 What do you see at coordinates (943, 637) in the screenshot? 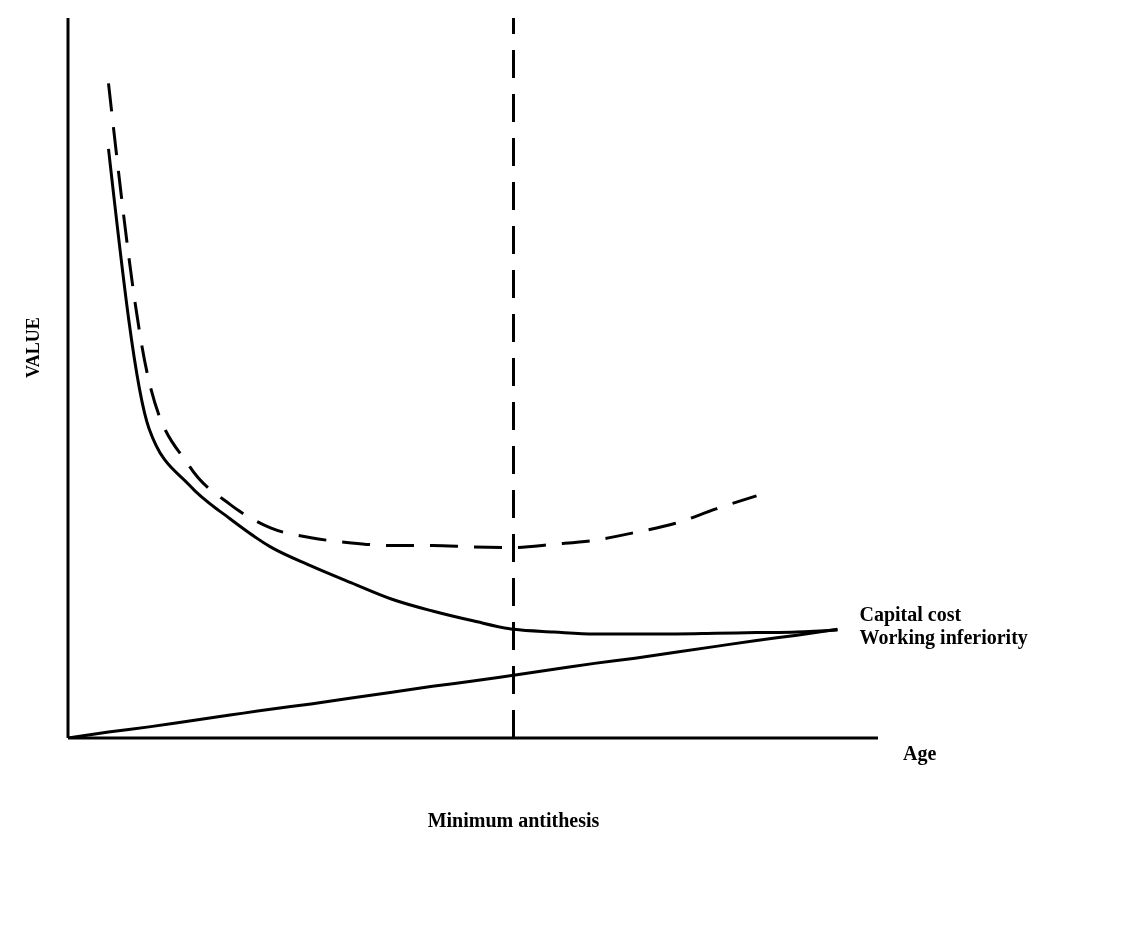
I see `series-label: Working inferiority` at bounding box center [943, 637].